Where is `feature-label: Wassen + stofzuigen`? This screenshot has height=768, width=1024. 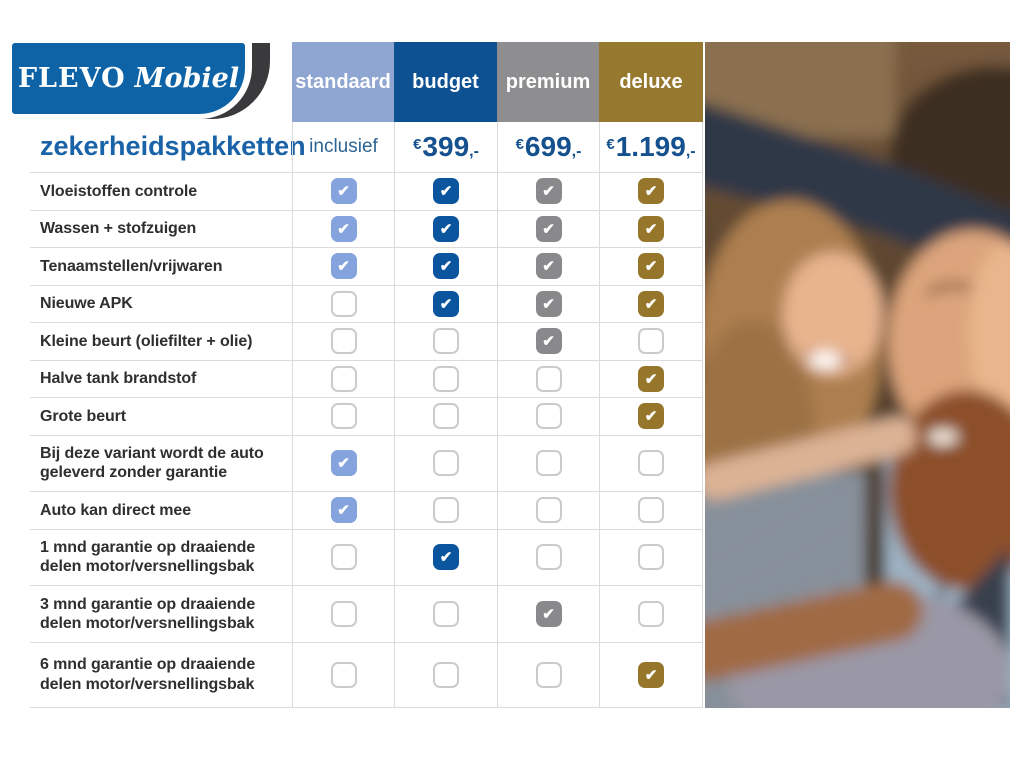 feature-label: Wassen + stofzuigen is located at coordinates (118, 229).